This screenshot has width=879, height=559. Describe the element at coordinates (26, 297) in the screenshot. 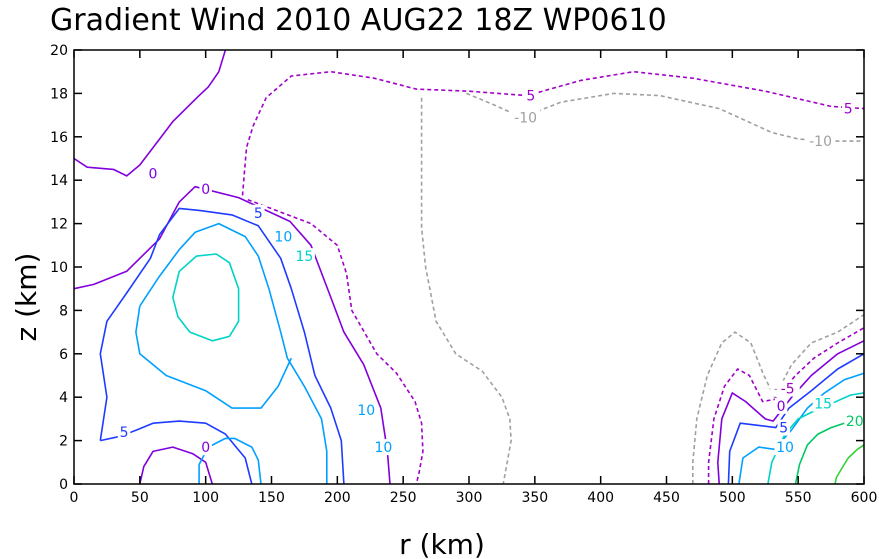

I see `y-axis-label: z (km)` at that location.